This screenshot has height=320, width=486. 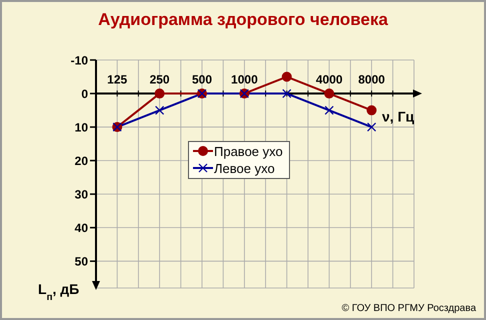 What do you see at coordinates (202, 79) in the screenshot?
I see `x-tick-label: 500` at bounding box center [202, 79].